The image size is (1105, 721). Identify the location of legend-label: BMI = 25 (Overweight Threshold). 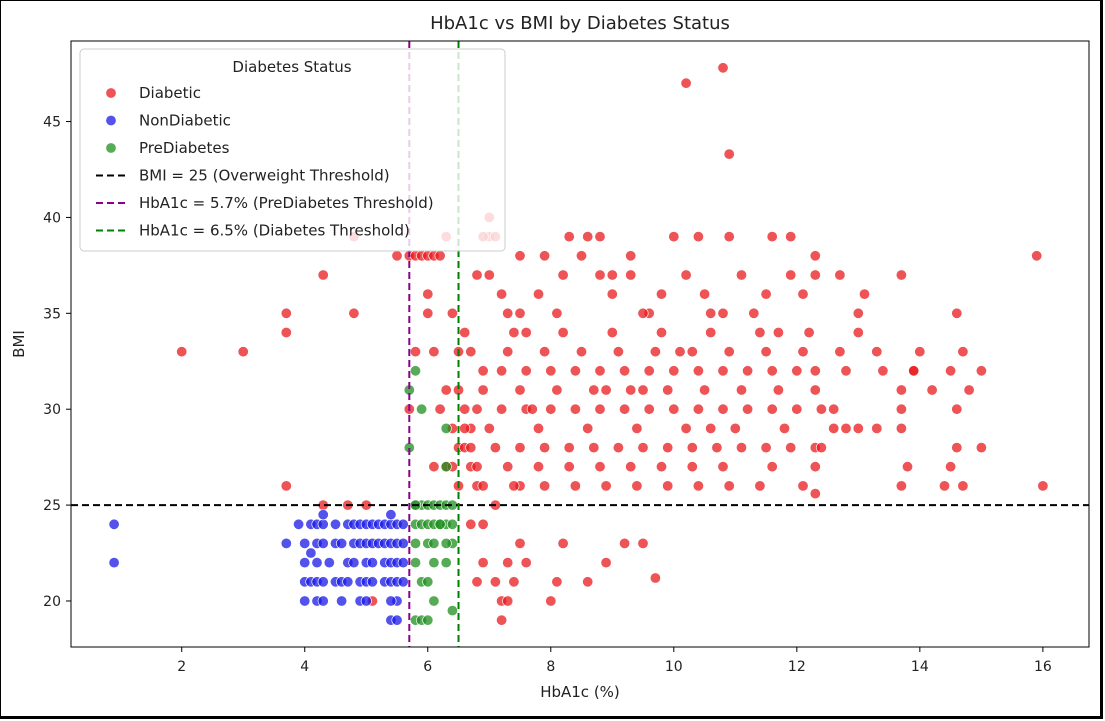
(264, 176).